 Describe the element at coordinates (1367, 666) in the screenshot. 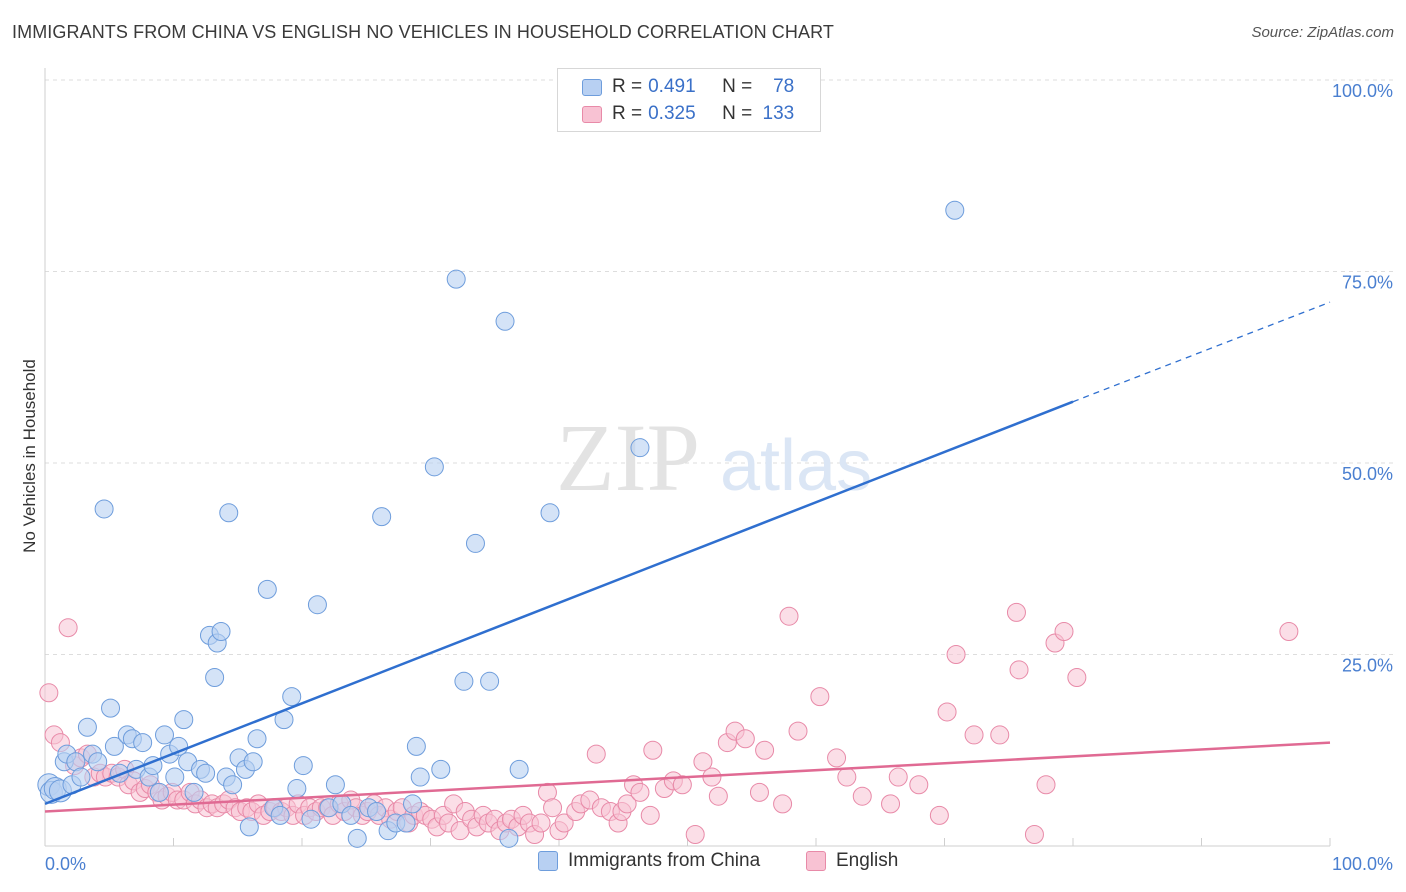

I see `y-tick-label: 25.0%` at that location.